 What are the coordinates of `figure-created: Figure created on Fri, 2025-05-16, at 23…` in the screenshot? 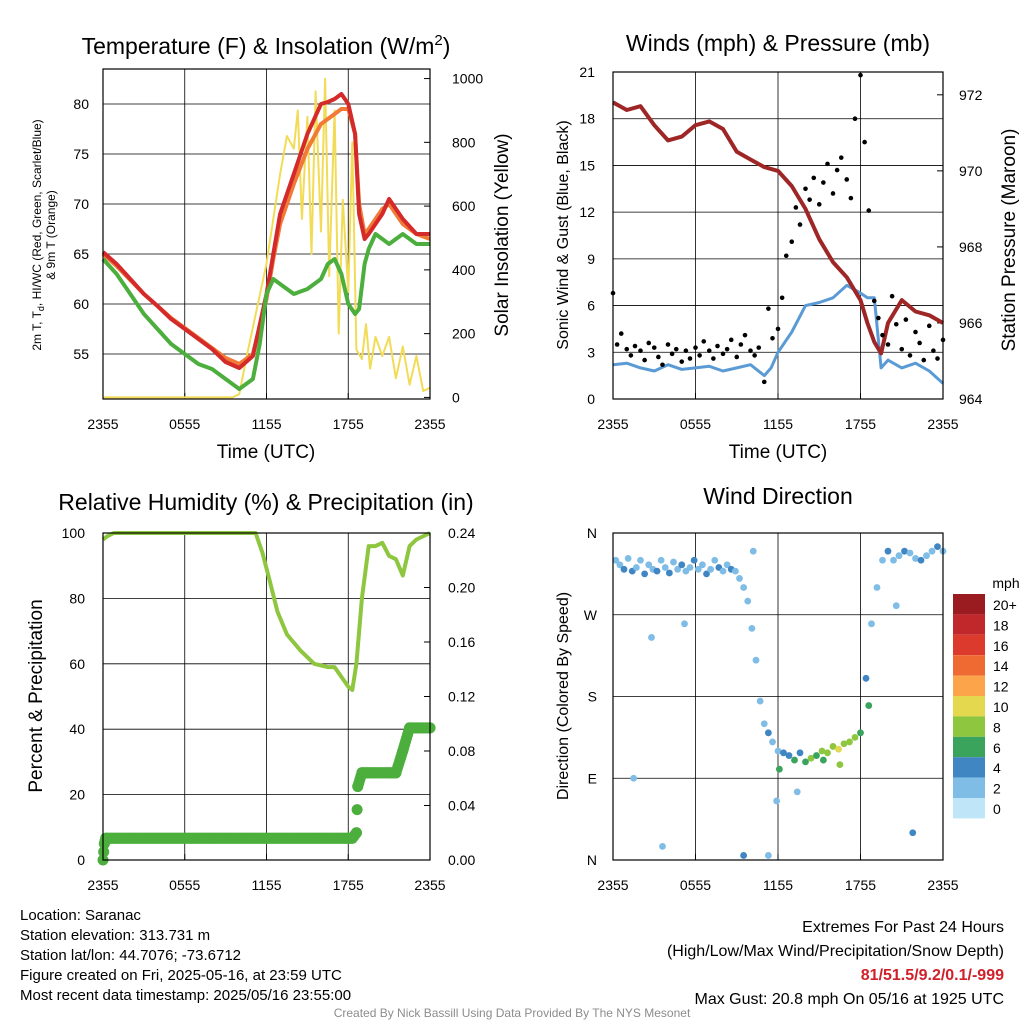 It's located at (181, 975).